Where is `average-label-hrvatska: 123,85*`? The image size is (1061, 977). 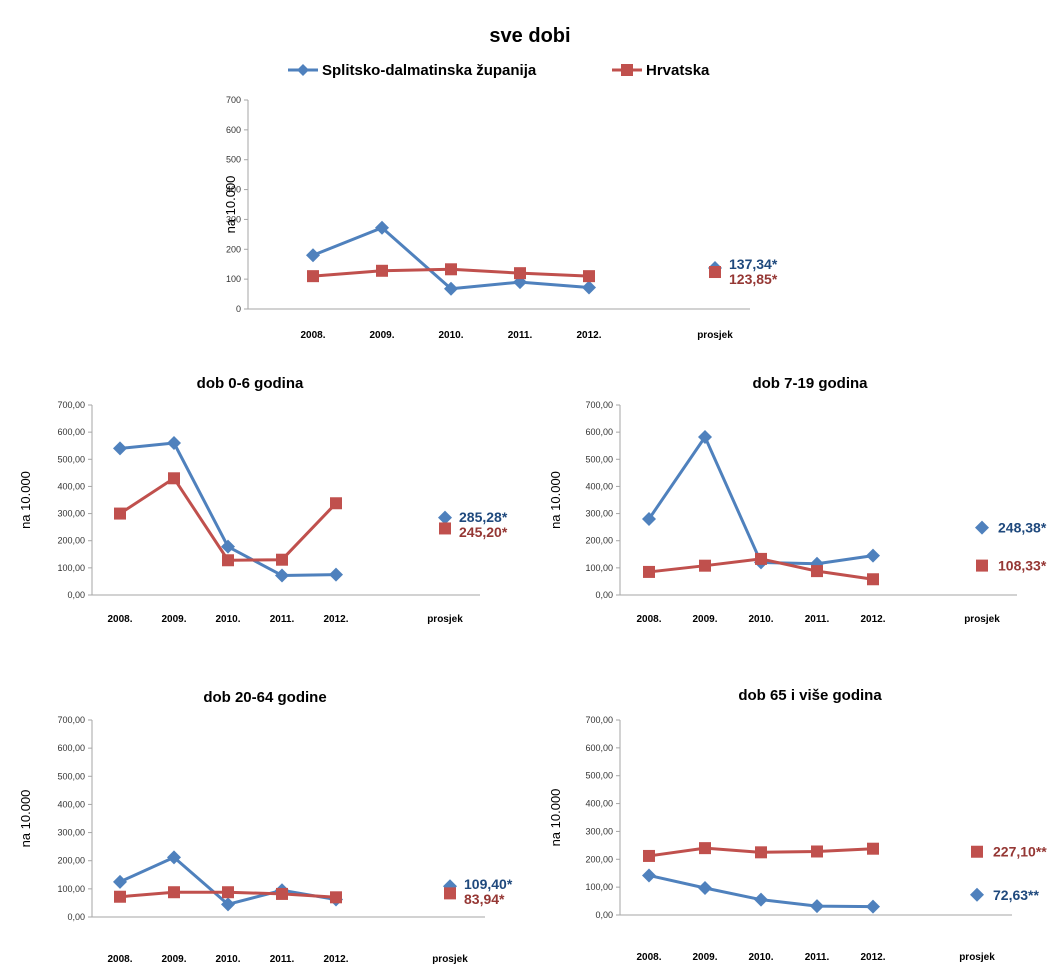
average-label-hrvatska: 123,85* is located at coordinates (753, 279).